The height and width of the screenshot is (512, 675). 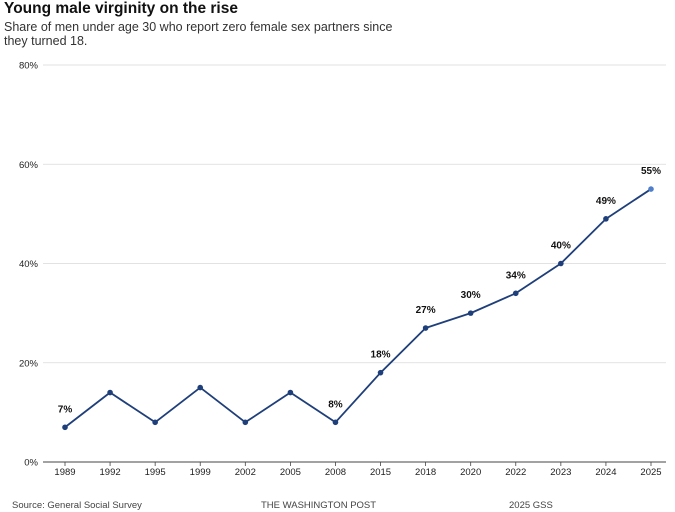 What do you see at coordinates (426, 310) in the screenshot?
I see `data-label: 27%` at bounding box center [426, 310].